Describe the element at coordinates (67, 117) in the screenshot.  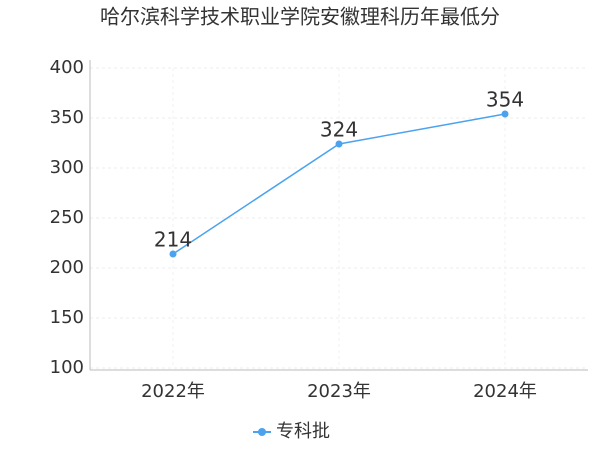
I see `y-tick-label: 350` at that location.